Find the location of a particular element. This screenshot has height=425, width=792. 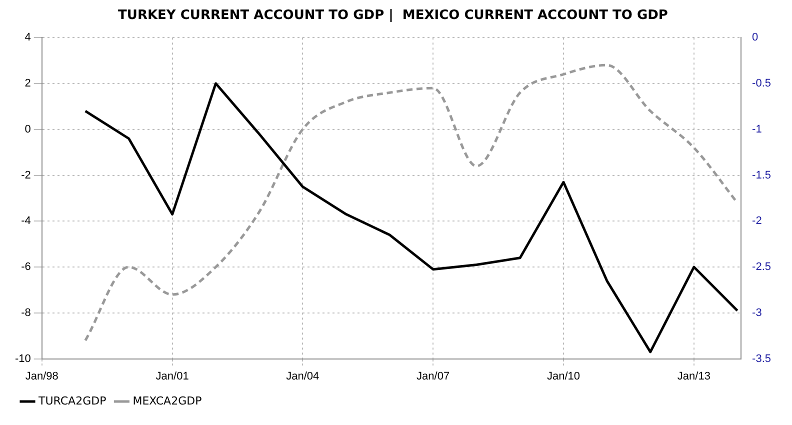

y-tick-label: 2 is located at coordinates (27, 84).